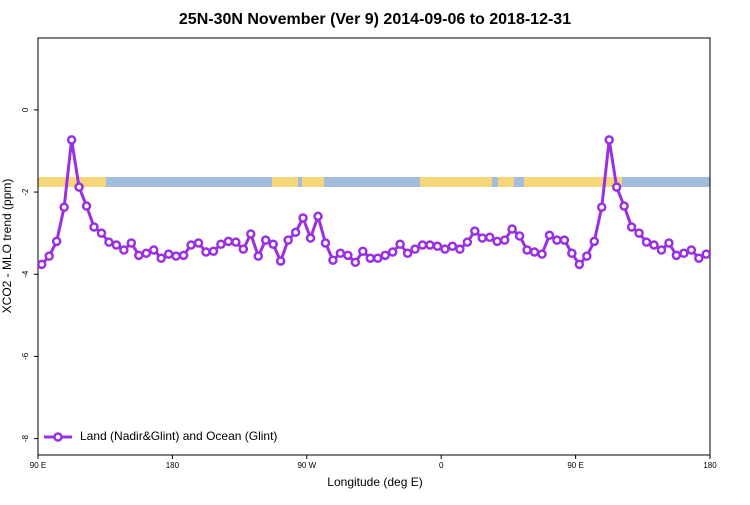 The image size is (750, 505). I want to click on legend-marker, so click(58, 437).